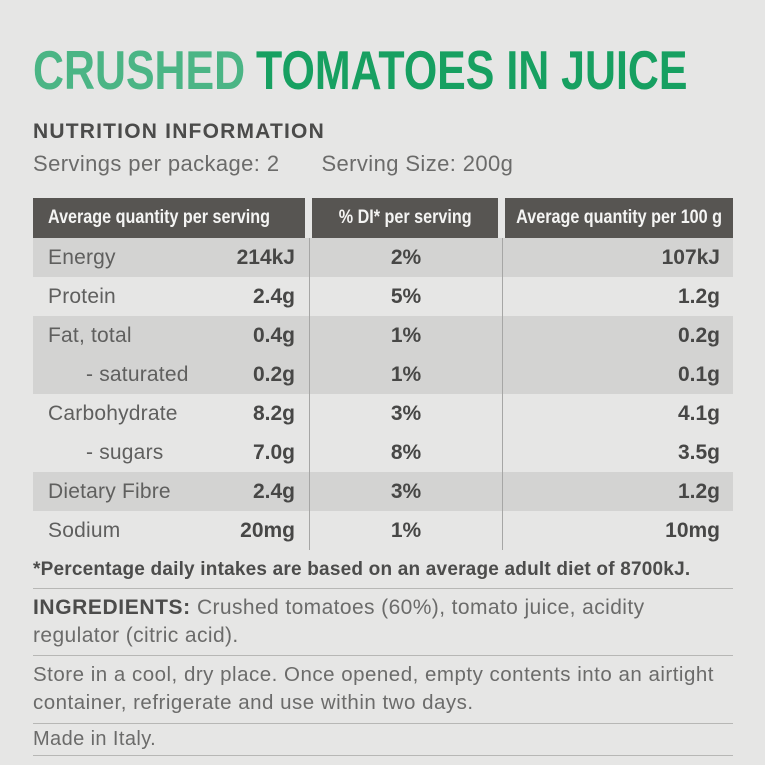  Describe the element at coordinates (95, 739) in the screenshot. I see `country-of-origin: Made in Italy.` at that location.